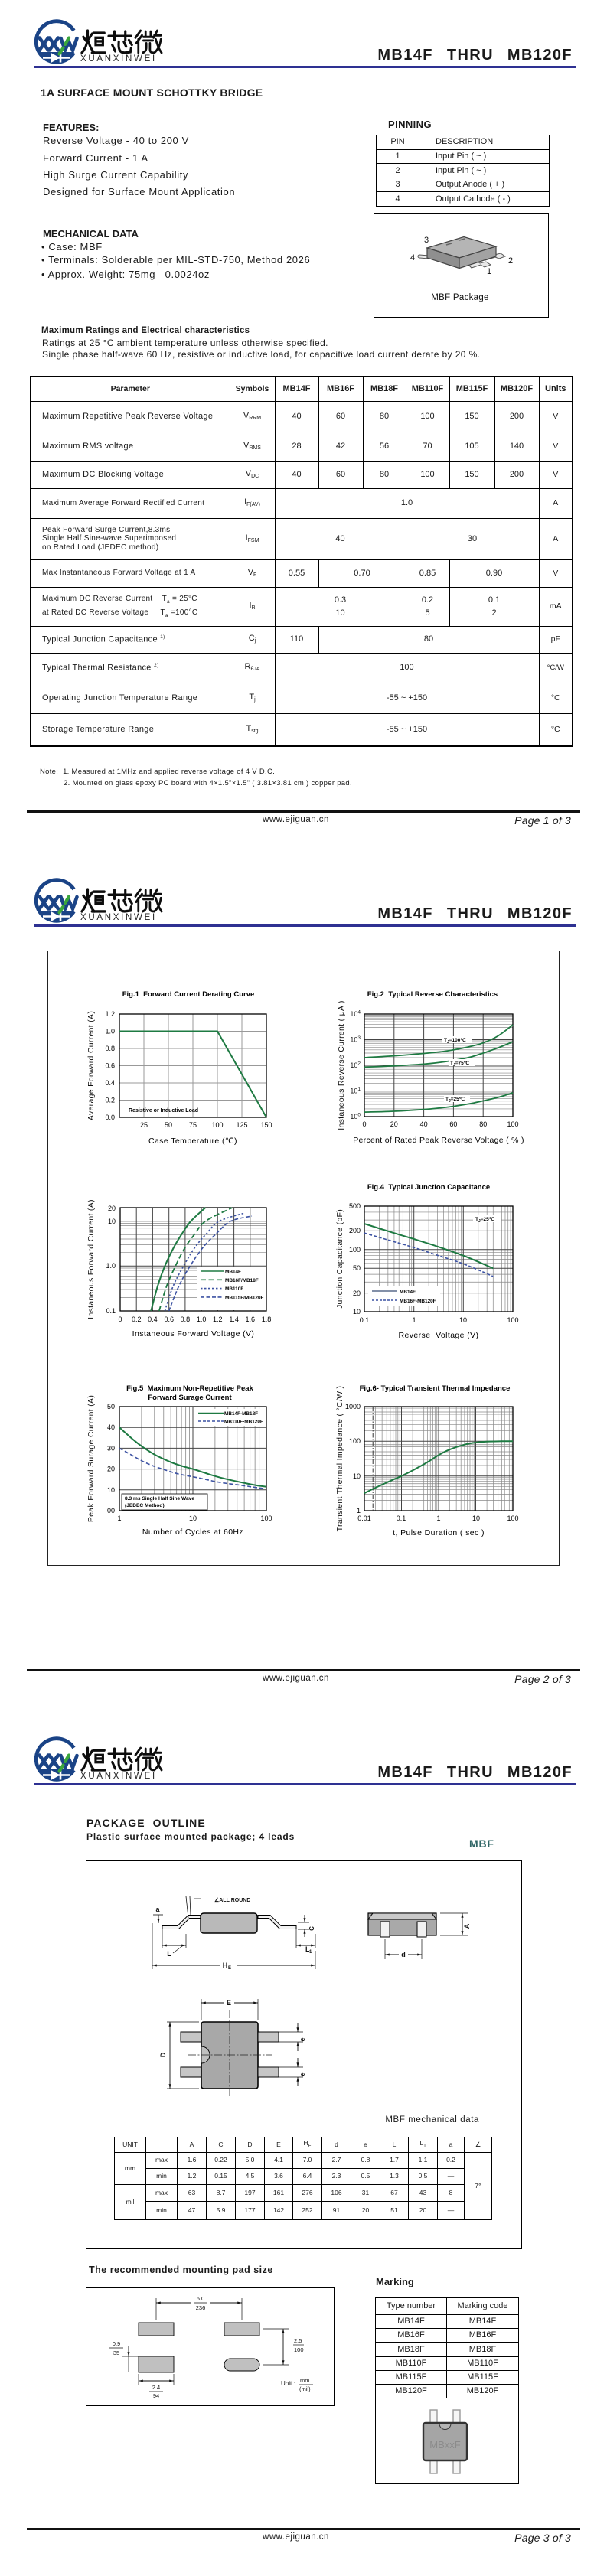 This screenshot has height=2576, width=607. What do you see at coordinates (418, 1301) in the screenshot?
I see `svg-text: MB16F-MB120F` at bounding box center [418, 1301].